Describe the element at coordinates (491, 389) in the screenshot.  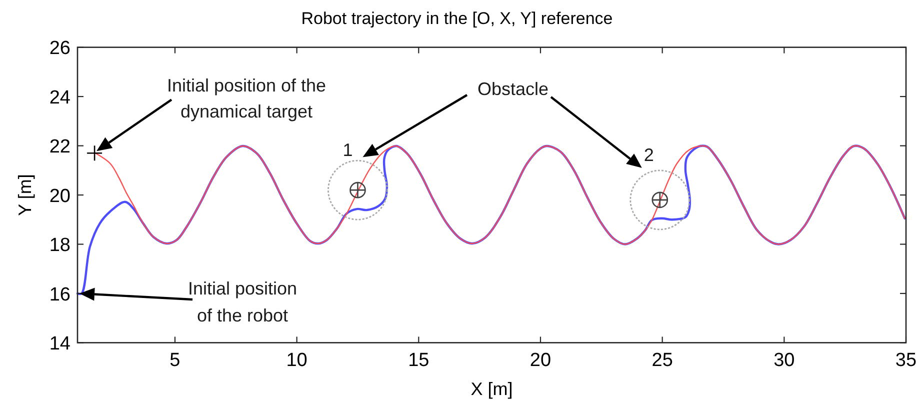
I see `x-axis-title: X [m]` at that location.